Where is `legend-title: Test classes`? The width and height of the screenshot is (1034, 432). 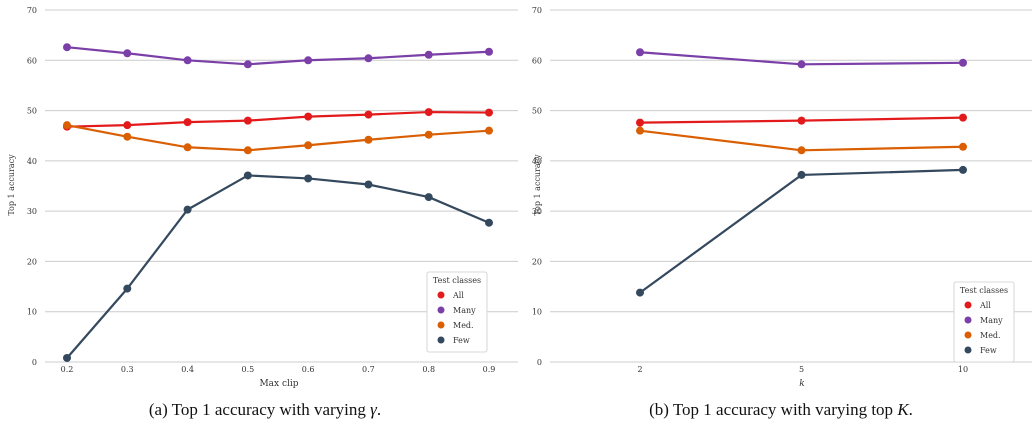
legend-title: Test classes is located at coordinates (984, 290).